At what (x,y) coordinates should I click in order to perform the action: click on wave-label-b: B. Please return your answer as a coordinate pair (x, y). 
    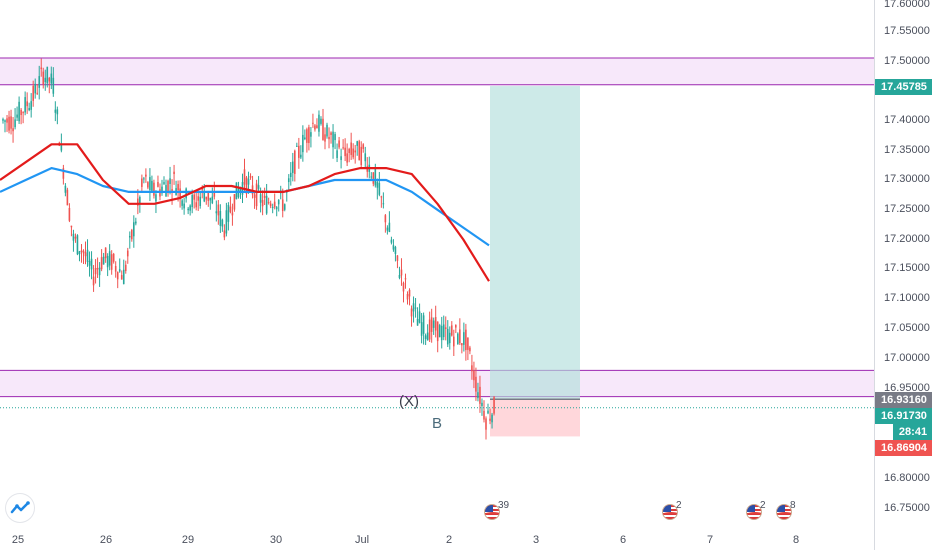
    Looking at the image, I should click on (437, 423).